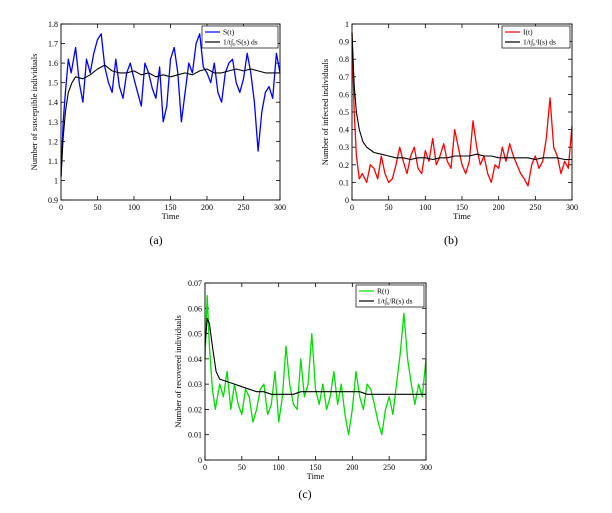  I want to click on y-tick-label: 0.3, so click(344, 147).